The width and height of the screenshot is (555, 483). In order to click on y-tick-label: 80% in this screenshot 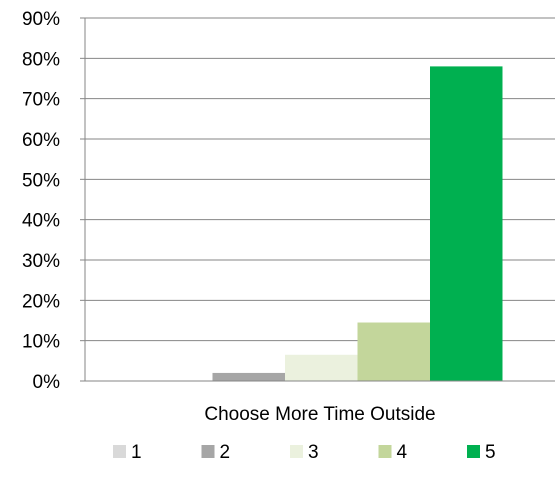, I will do `click(41, 59)`.